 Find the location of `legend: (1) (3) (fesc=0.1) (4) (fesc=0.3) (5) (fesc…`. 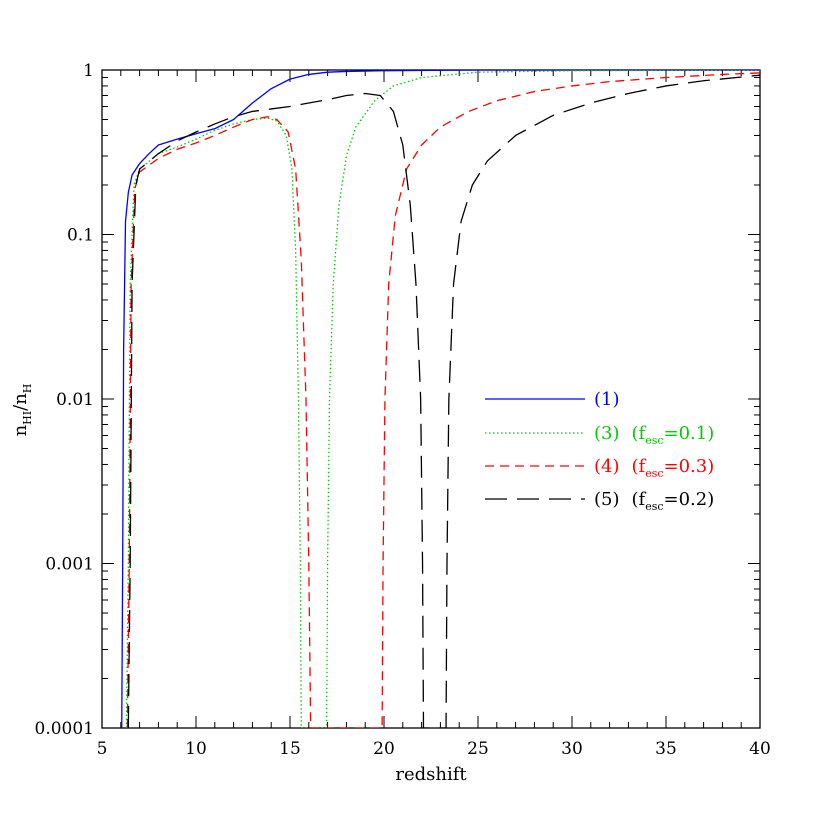

legend: (1) (3) (fesc=0.1) (4) (fesc=0.3) (5) (fesc… is located at coordinates (599, 451).